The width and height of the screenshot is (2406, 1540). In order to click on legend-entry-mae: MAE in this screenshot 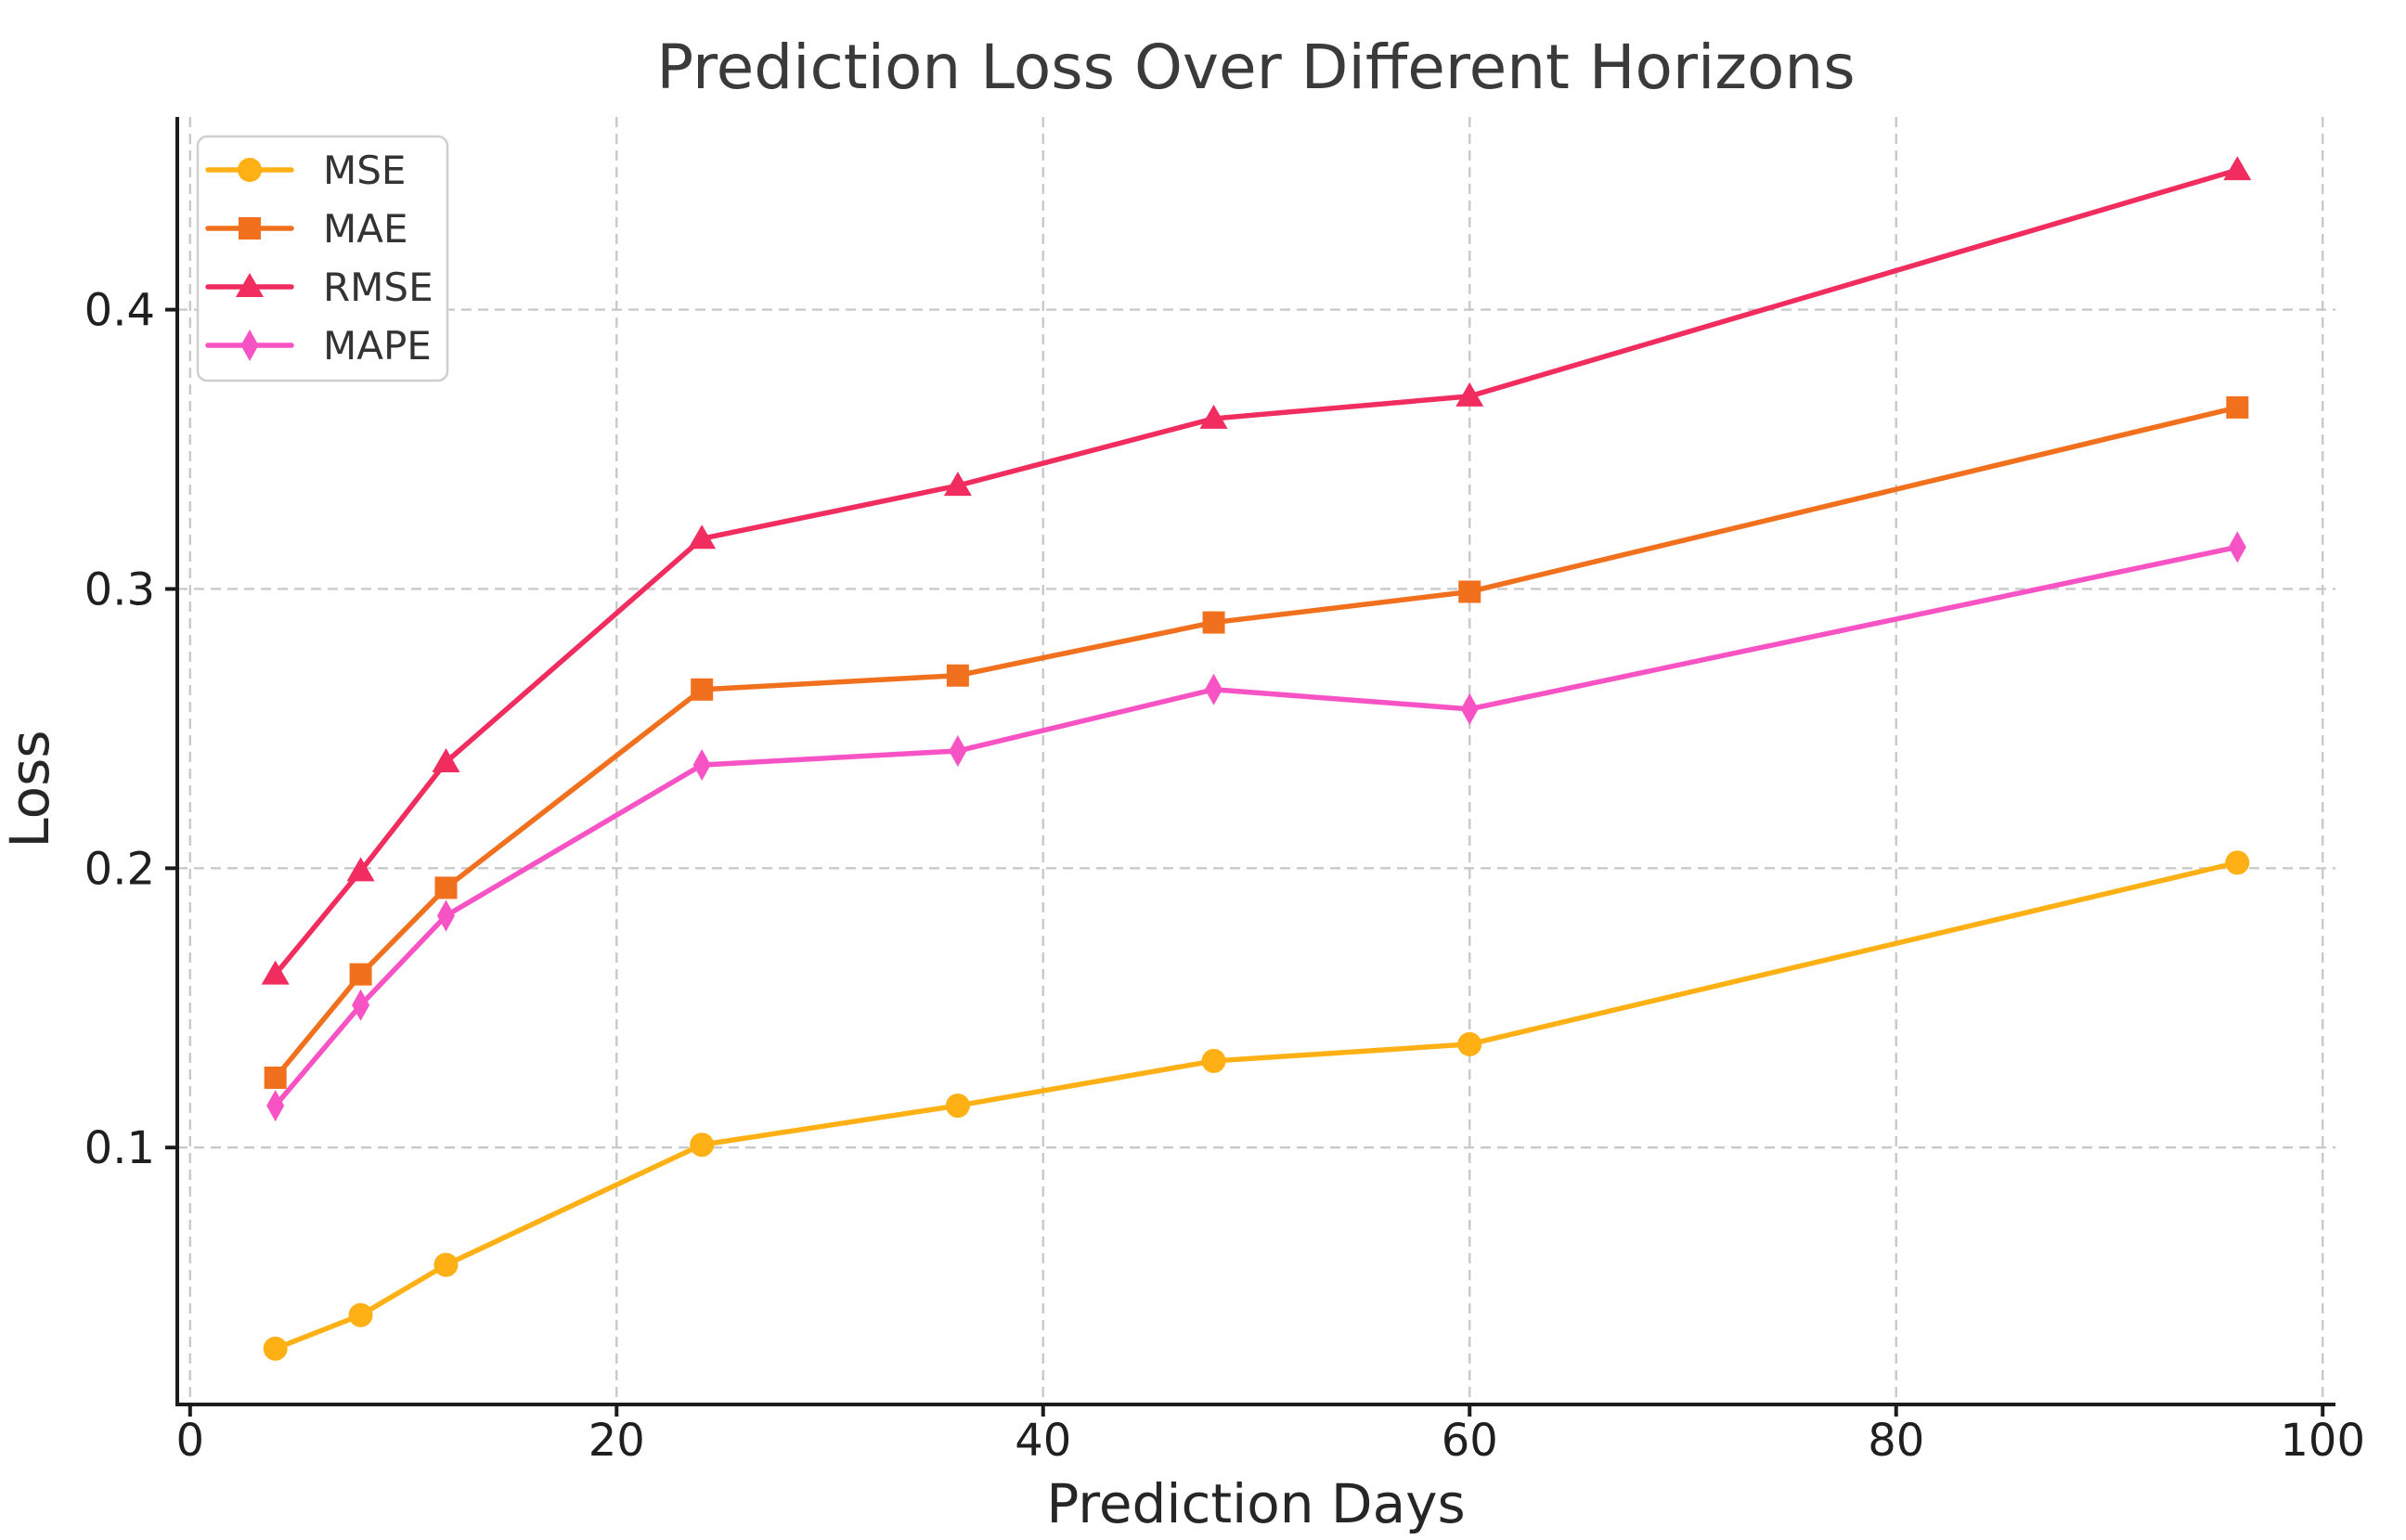, I will do `click(306, 229)`.